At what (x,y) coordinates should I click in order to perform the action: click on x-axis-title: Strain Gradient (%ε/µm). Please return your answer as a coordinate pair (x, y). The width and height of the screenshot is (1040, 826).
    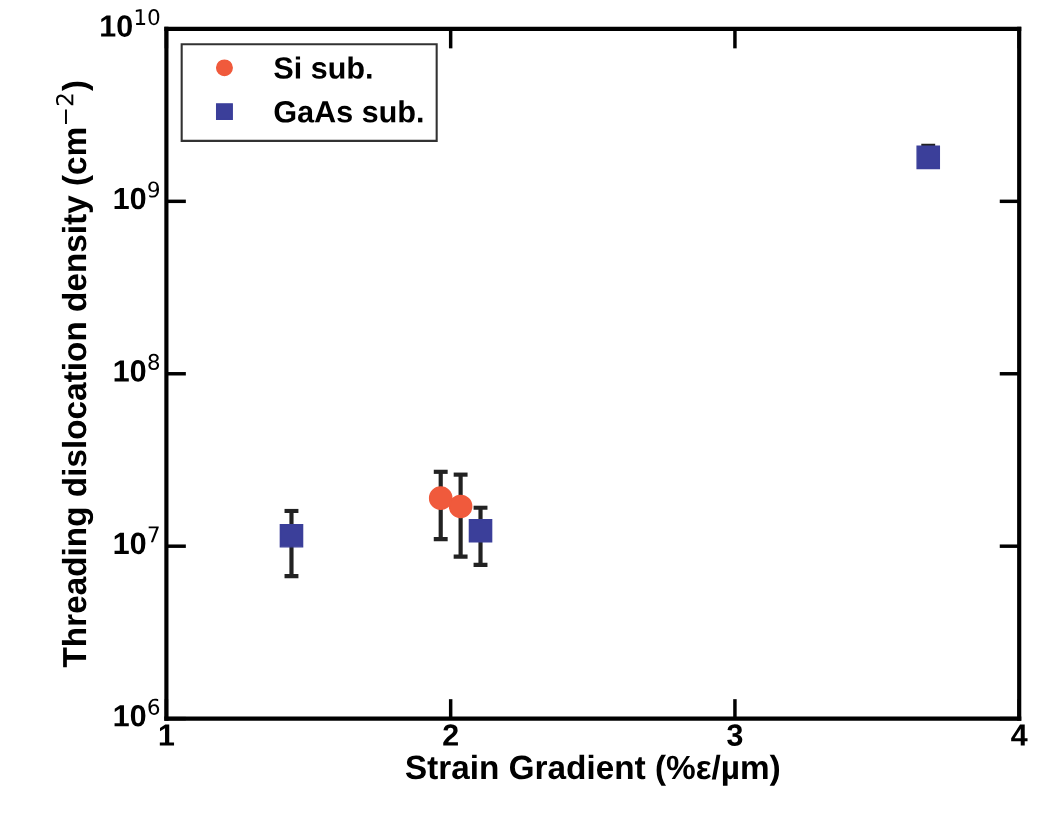
    Looking at the image, I should click on (592, 770).